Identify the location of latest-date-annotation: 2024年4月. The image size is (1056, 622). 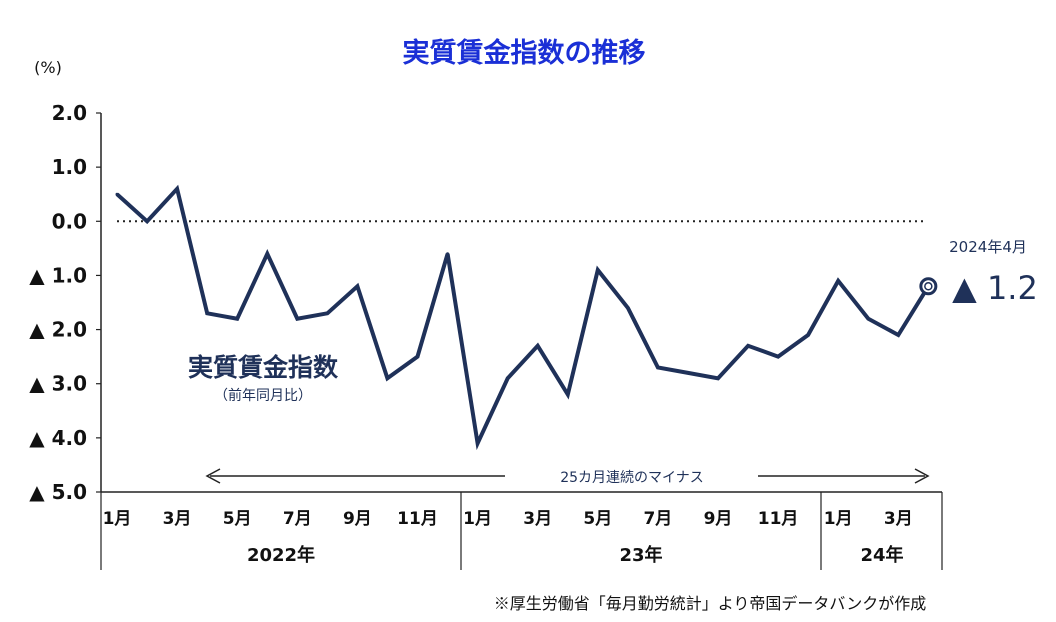
(988, 247).